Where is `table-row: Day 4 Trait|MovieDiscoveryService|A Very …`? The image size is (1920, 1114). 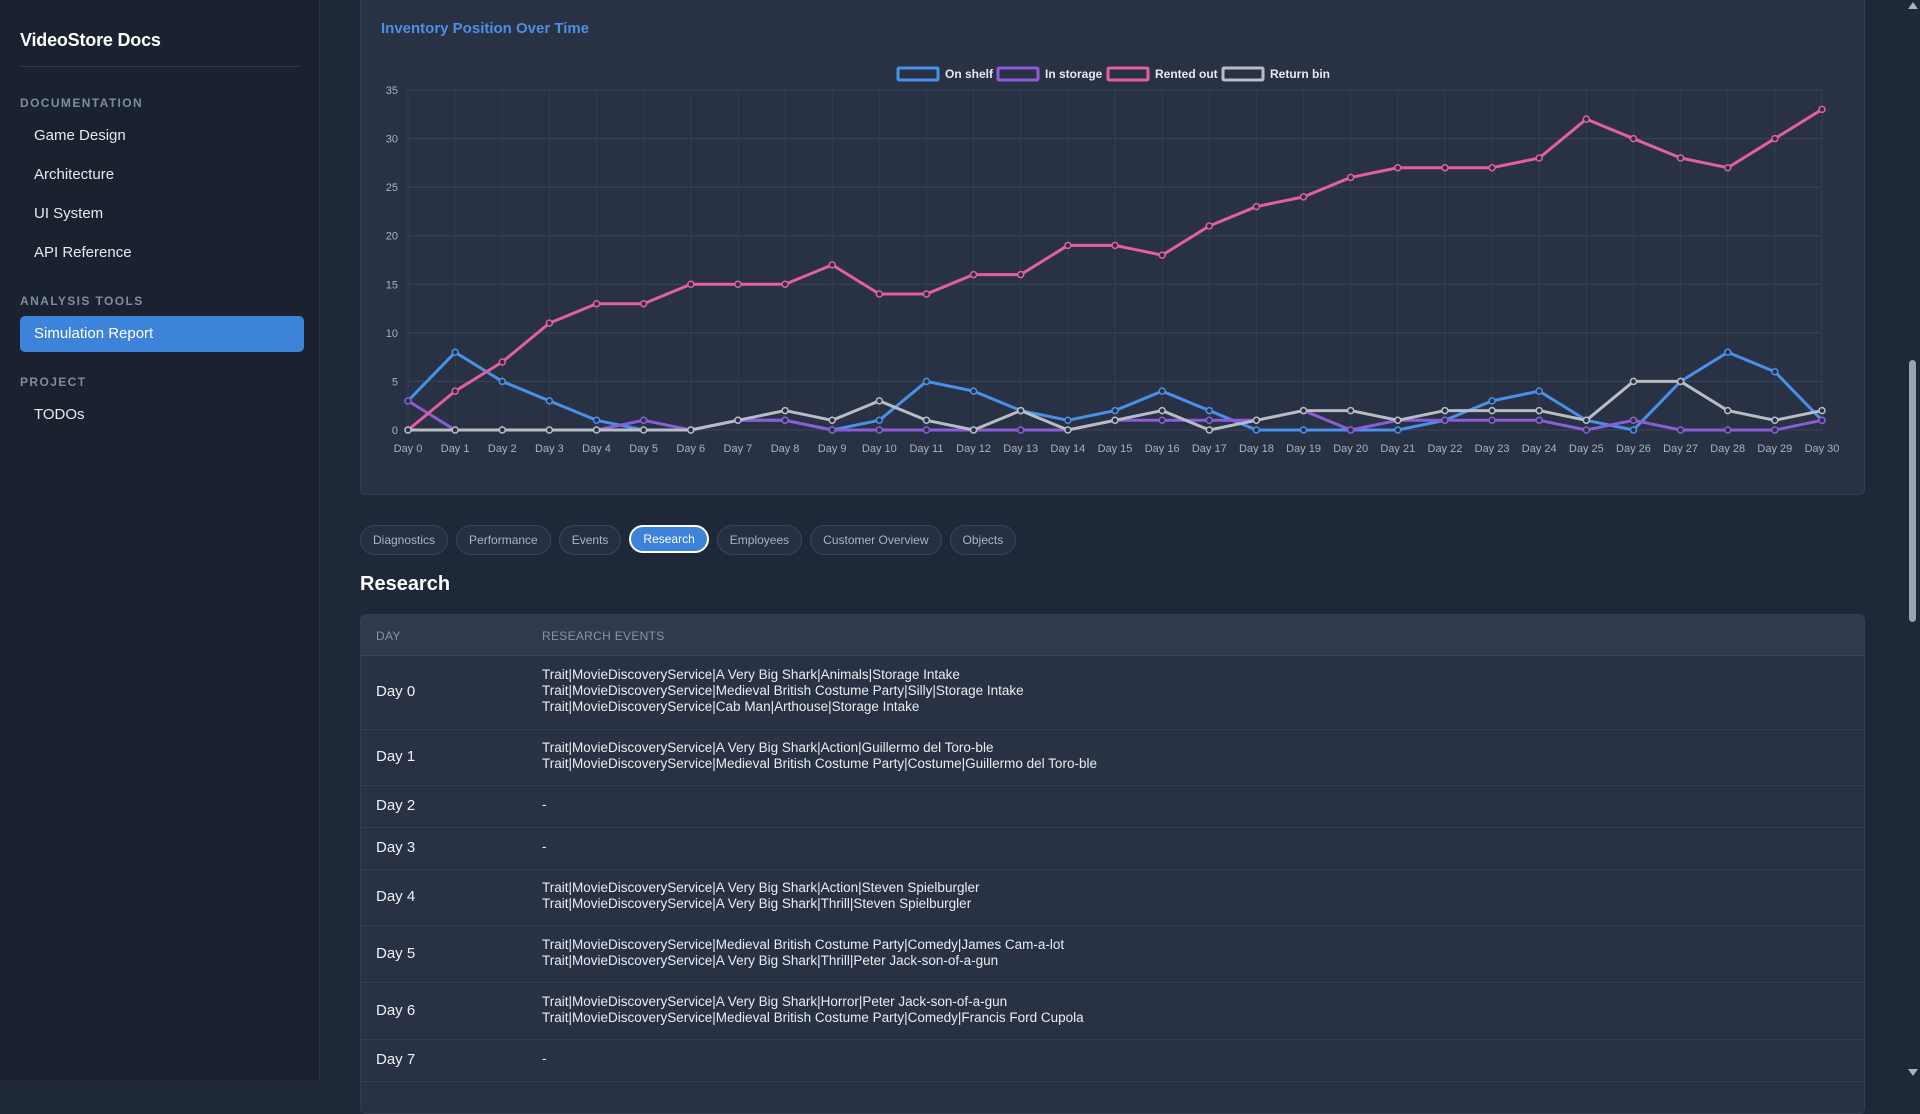 table-row: Day 4 Trait|MovieDiscoveryService|A Very … is located at coordinates (1112, 897).